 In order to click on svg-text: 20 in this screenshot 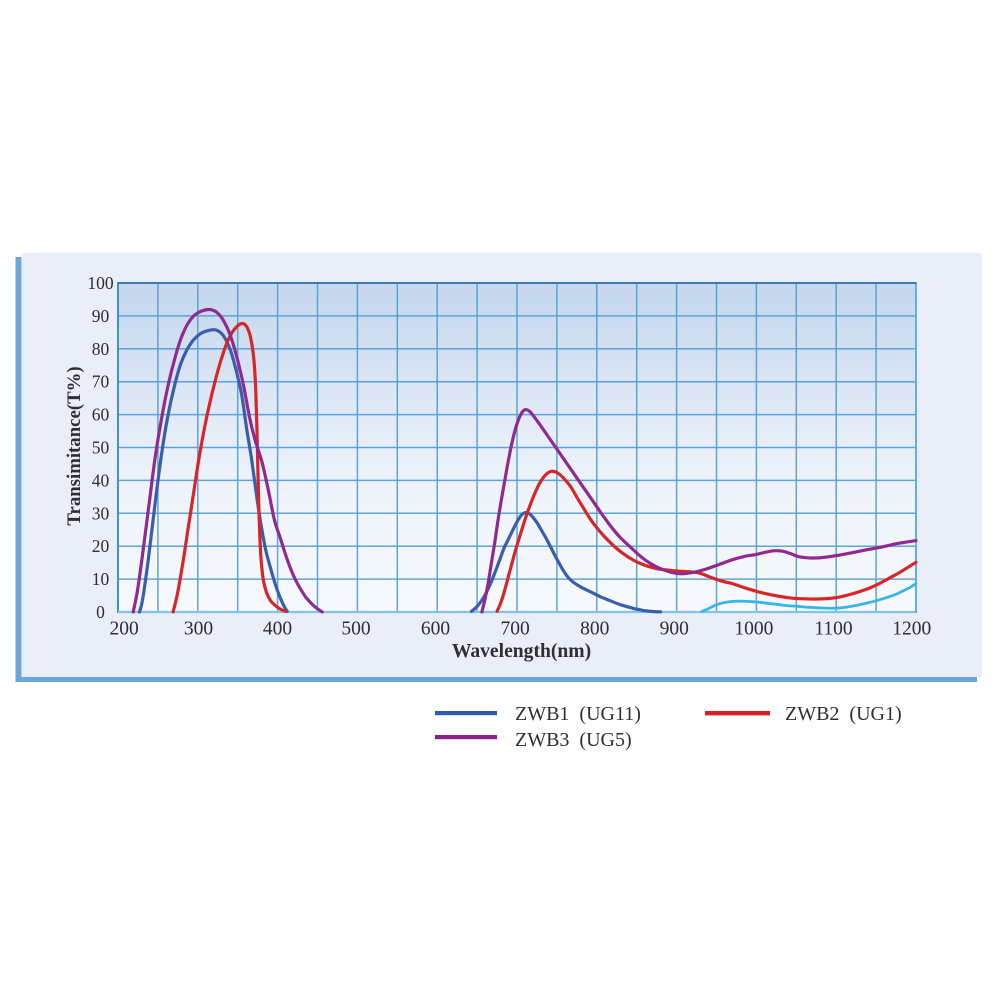, I will do `click(101, 546)`.